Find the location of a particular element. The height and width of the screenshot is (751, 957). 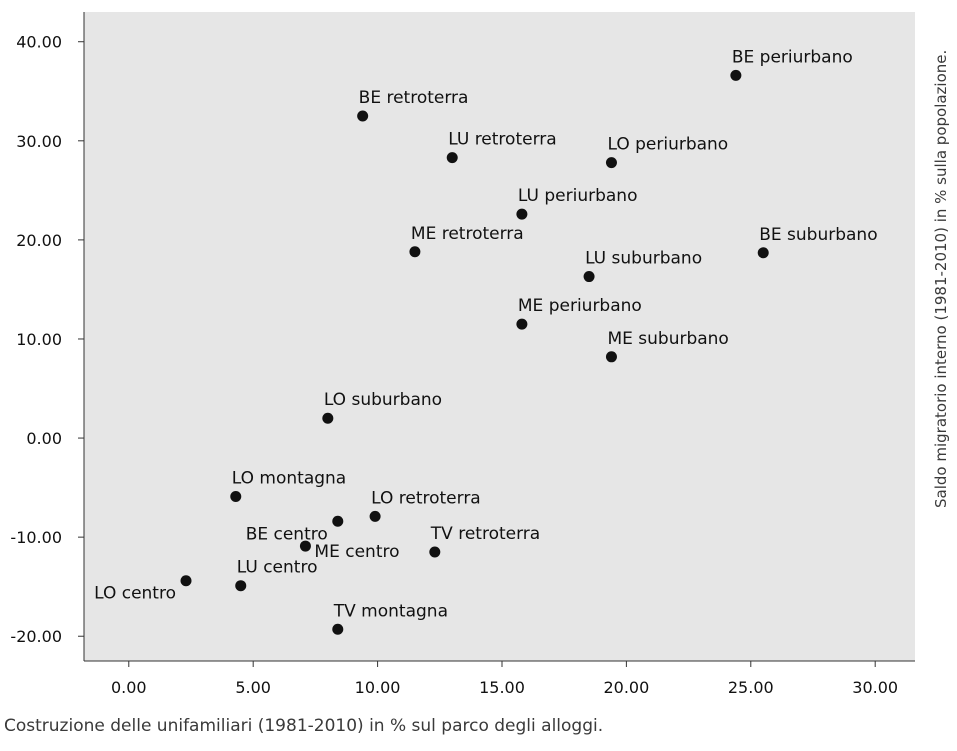

x-tick-label: 10.00 is located at coordinates (378, 687).